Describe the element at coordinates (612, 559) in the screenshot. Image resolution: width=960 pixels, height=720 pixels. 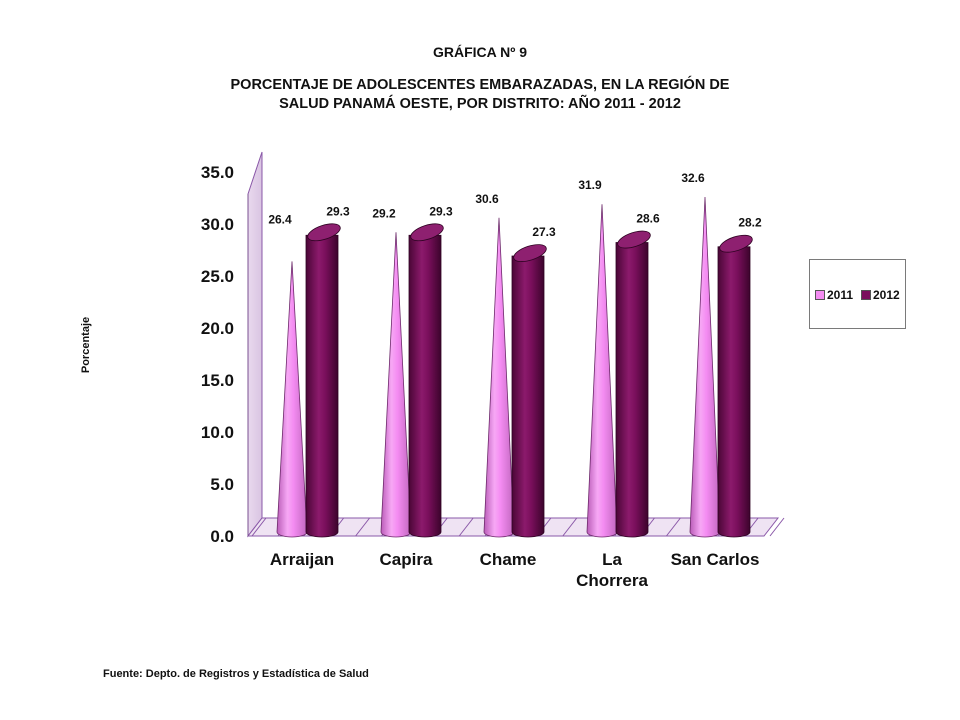
I see `x-tick-label: La` at that location.